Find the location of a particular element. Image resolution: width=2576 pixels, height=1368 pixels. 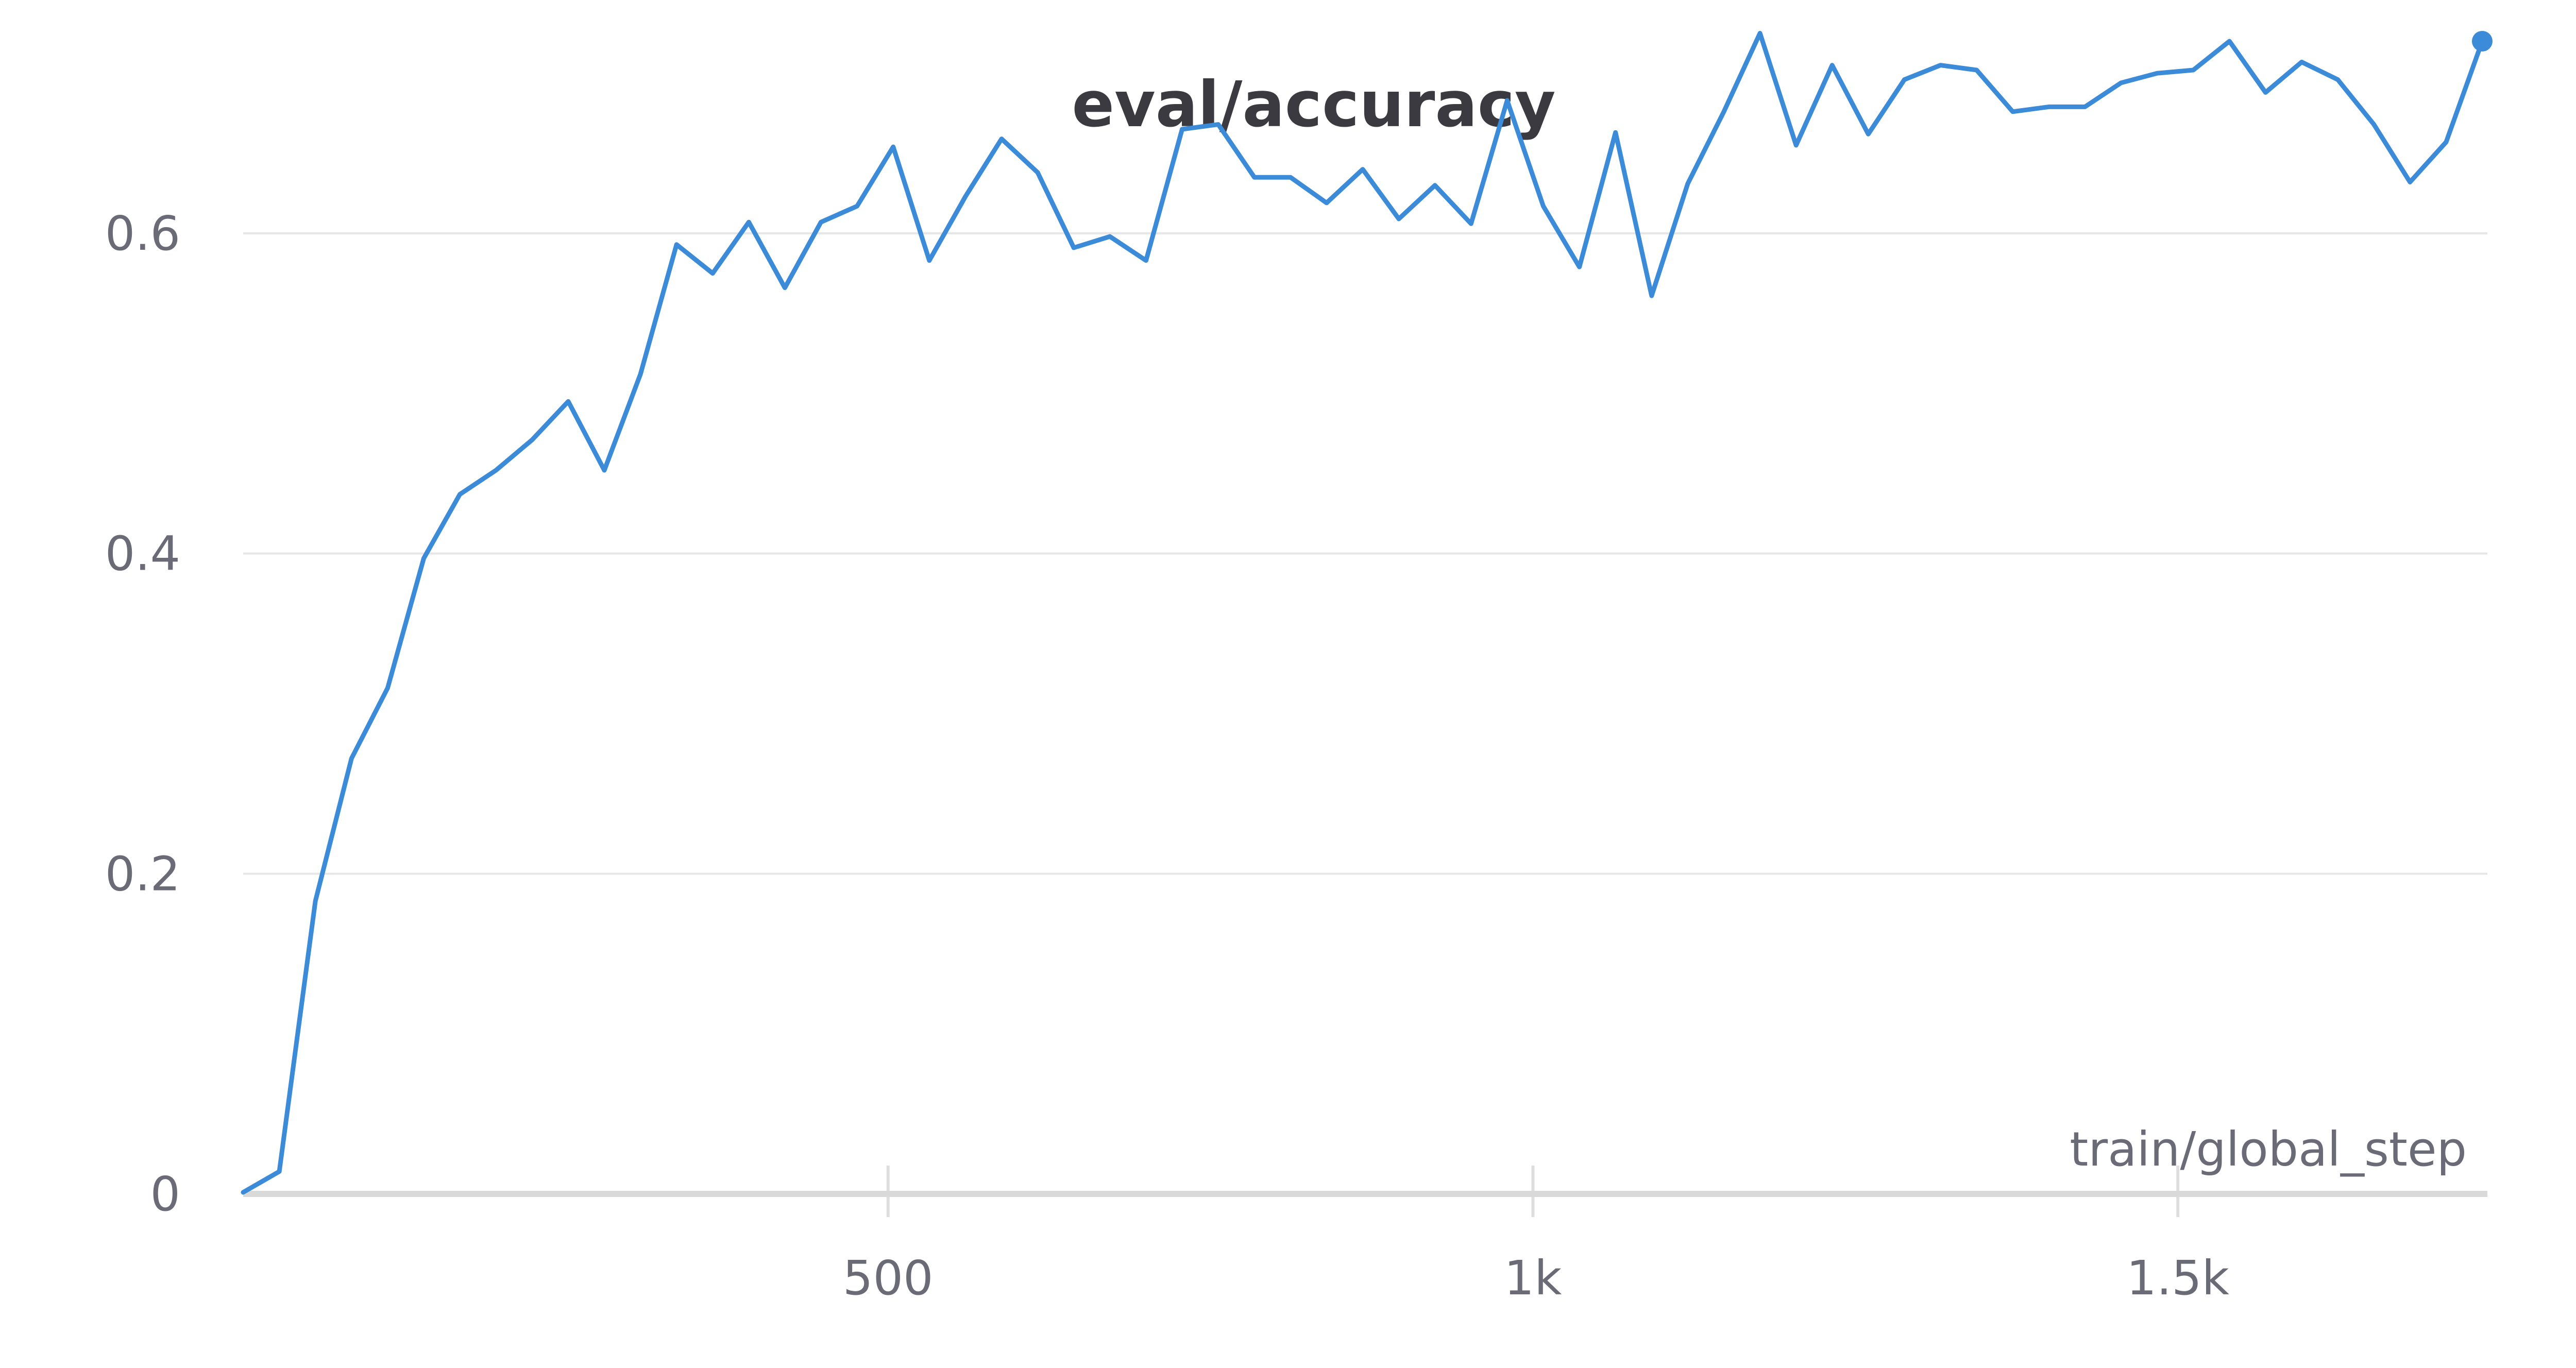

x-axis-label: train/global_step is located at coordinates (2268, 1149).